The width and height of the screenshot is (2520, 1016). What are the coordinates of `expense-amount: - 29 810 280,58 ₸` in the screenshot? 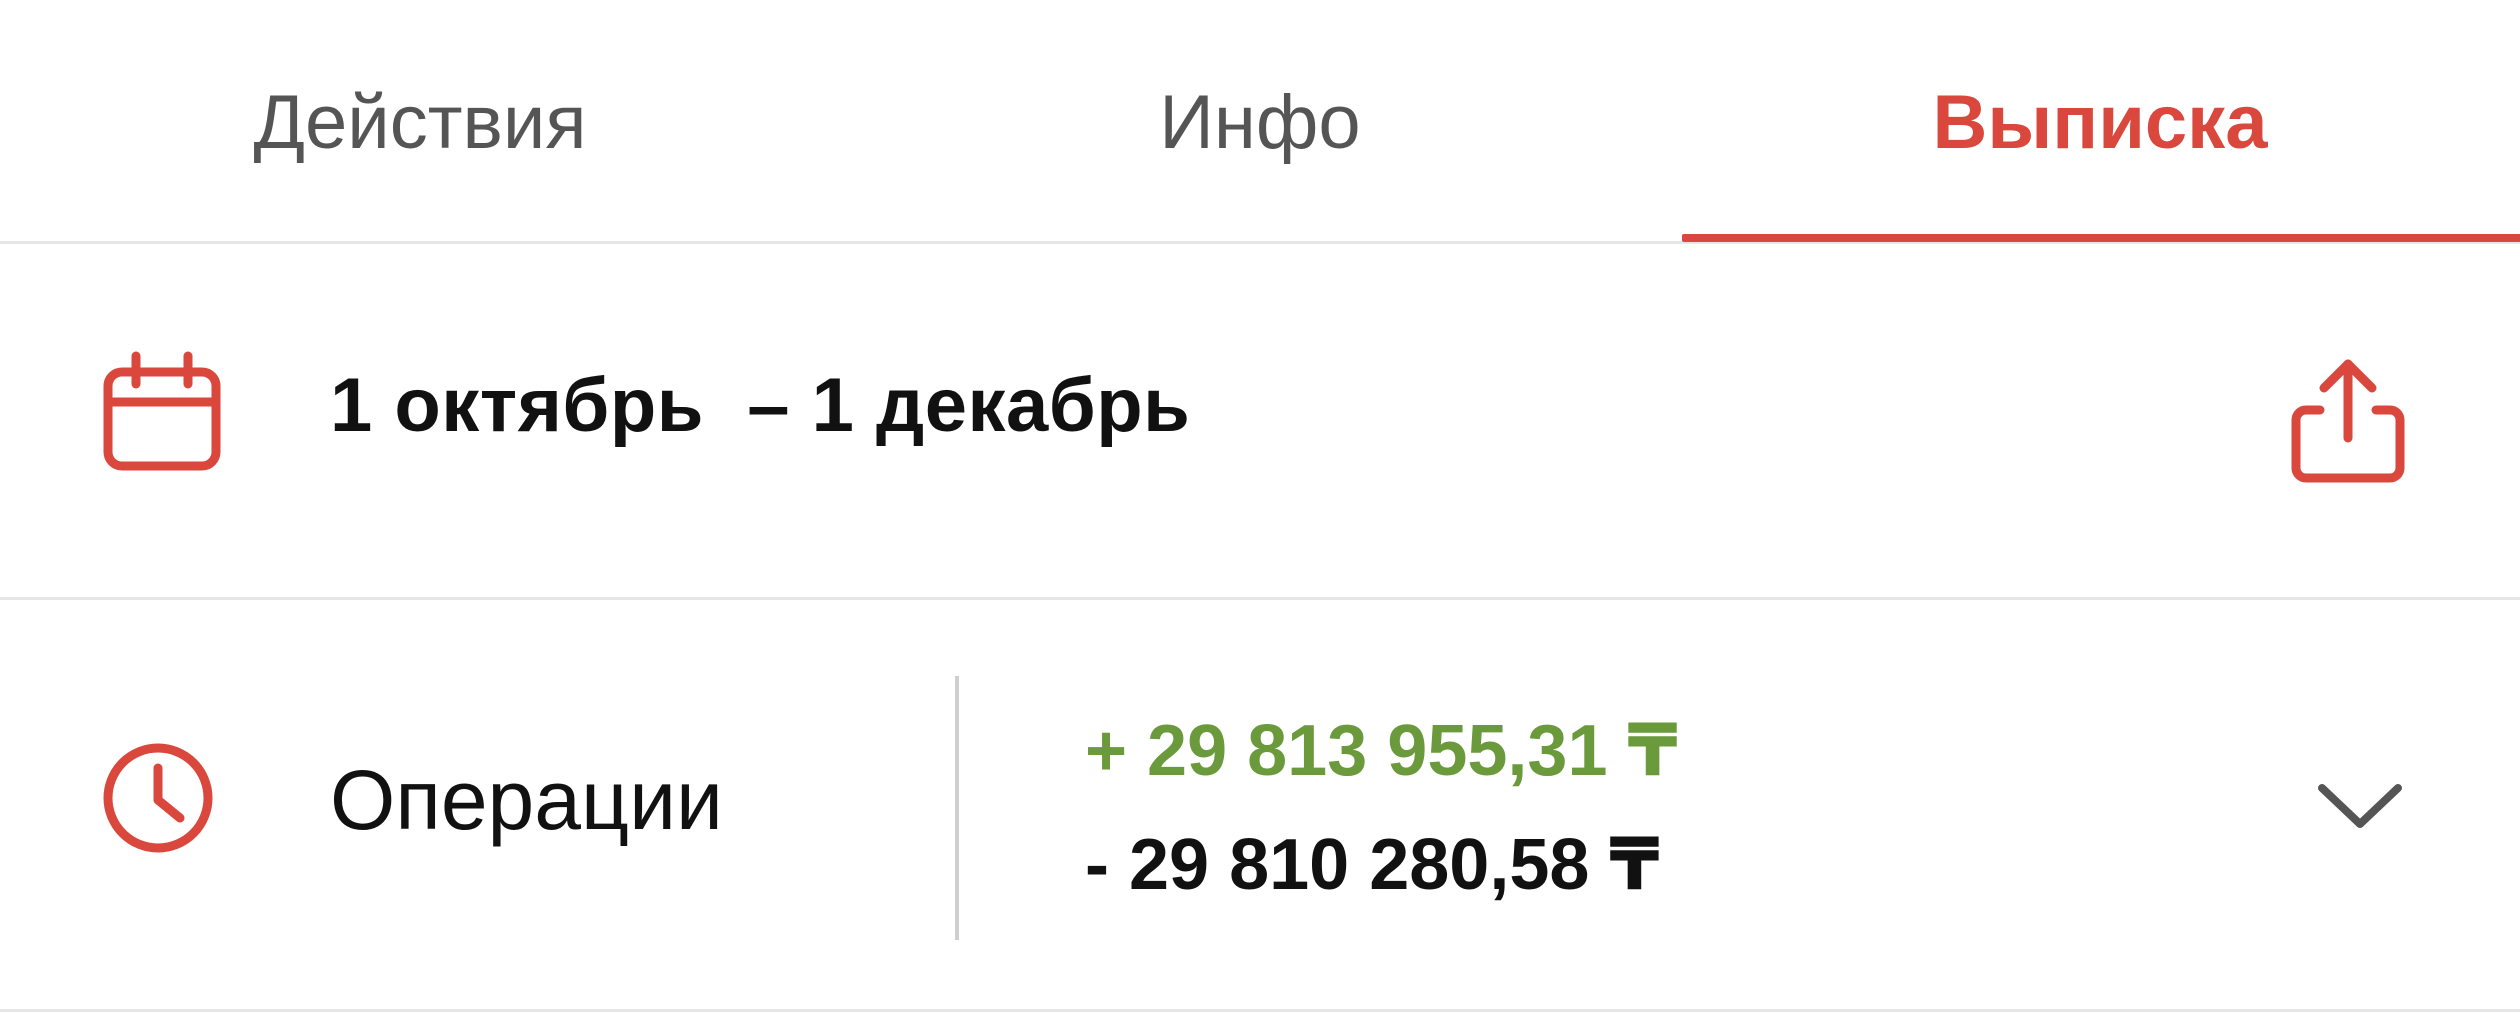 It's located at (1372, 865).